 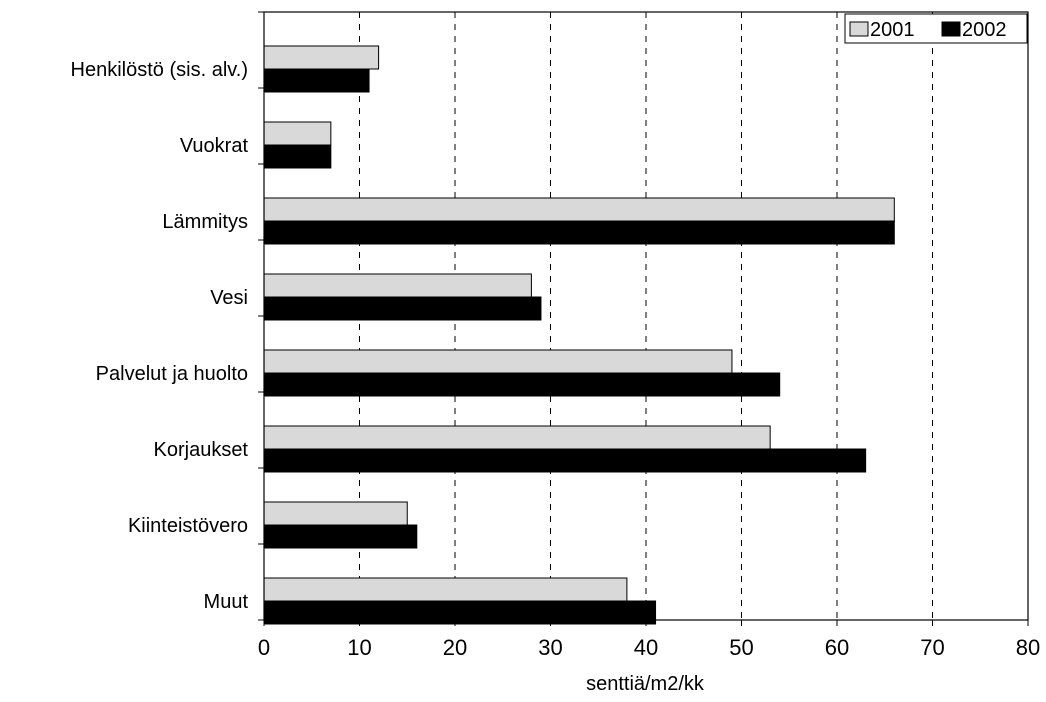 I want to click on legend-swatch-2002, so click(x=951, y=29).